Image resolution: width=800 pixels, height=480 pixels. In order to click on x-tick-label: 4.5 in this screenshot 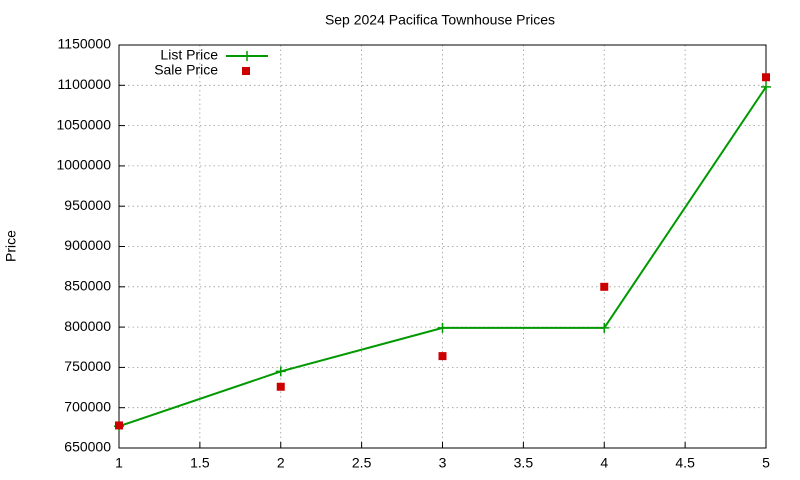, I will do `click(685, 463)`.